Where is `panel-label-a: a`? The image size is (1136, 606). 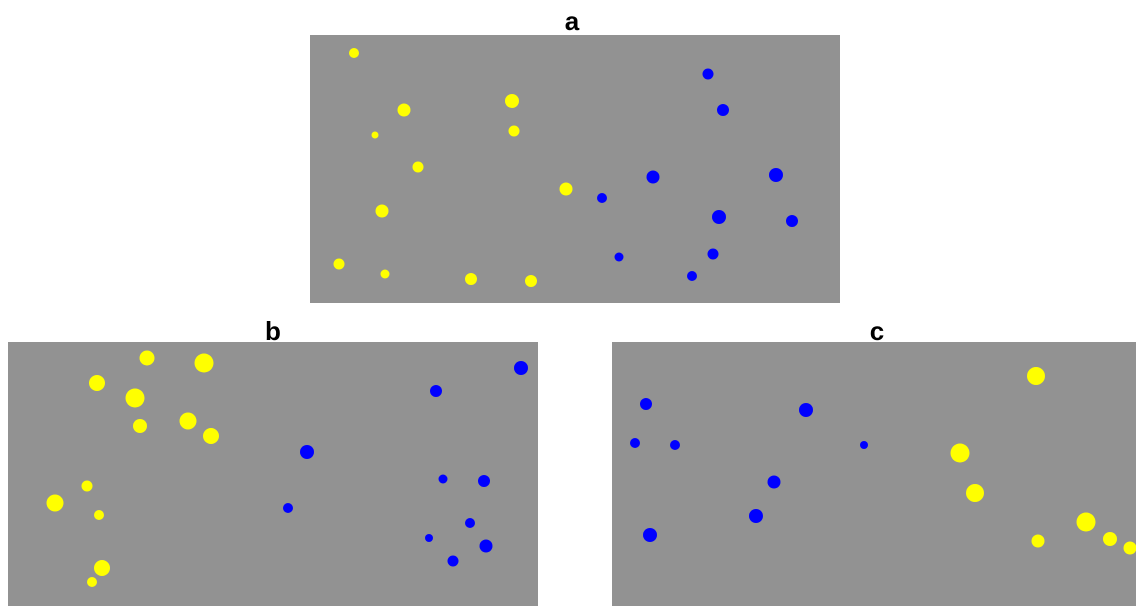
panel-label-a: a is located at coordinates (572, 21).